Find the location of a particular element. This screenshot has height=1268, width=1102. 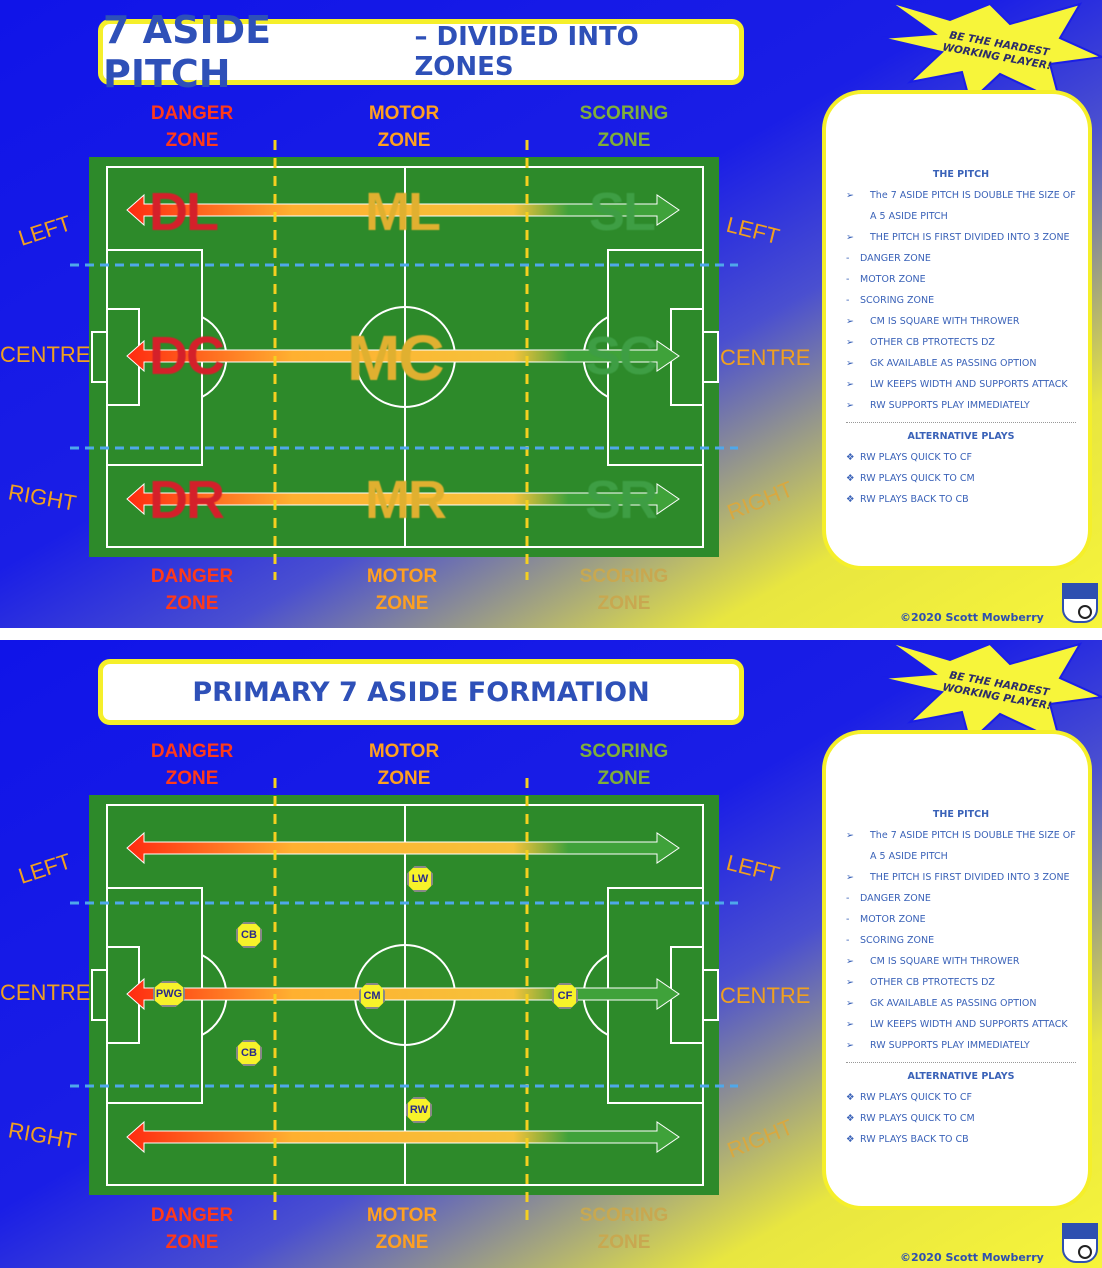

zone-tag-sl: SL is located at coordinates (622, 212).